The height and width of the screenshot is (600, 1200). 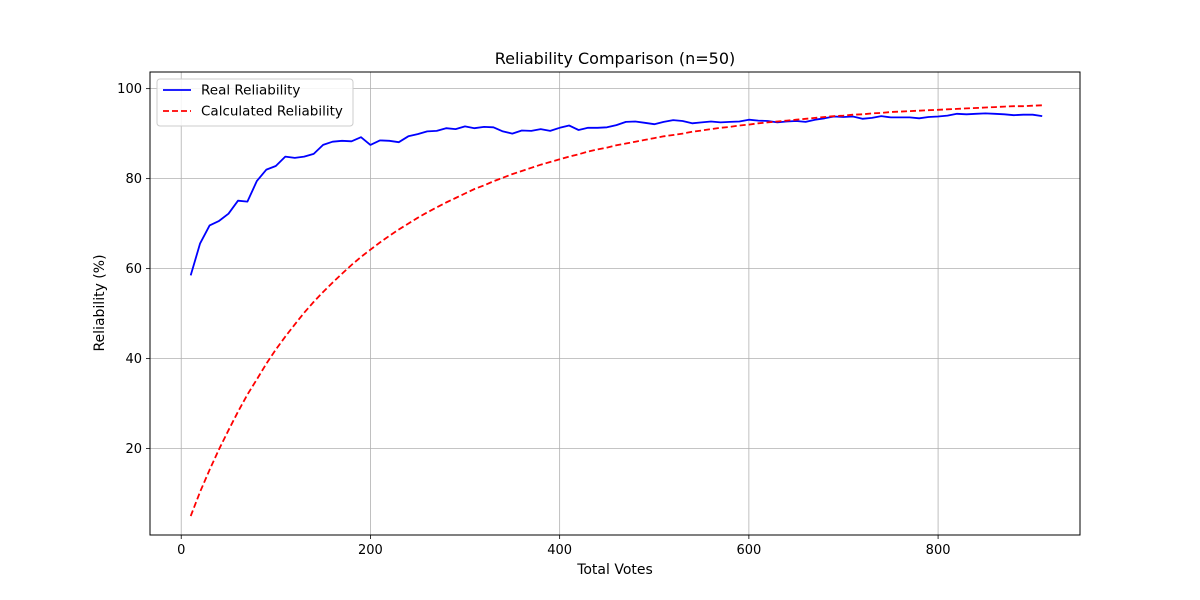 What do you see at coordinates (615, 58) in the screenshot?
I see `chart-title: Reliability Comparison (n=50)` at bounding box center [615, 58].